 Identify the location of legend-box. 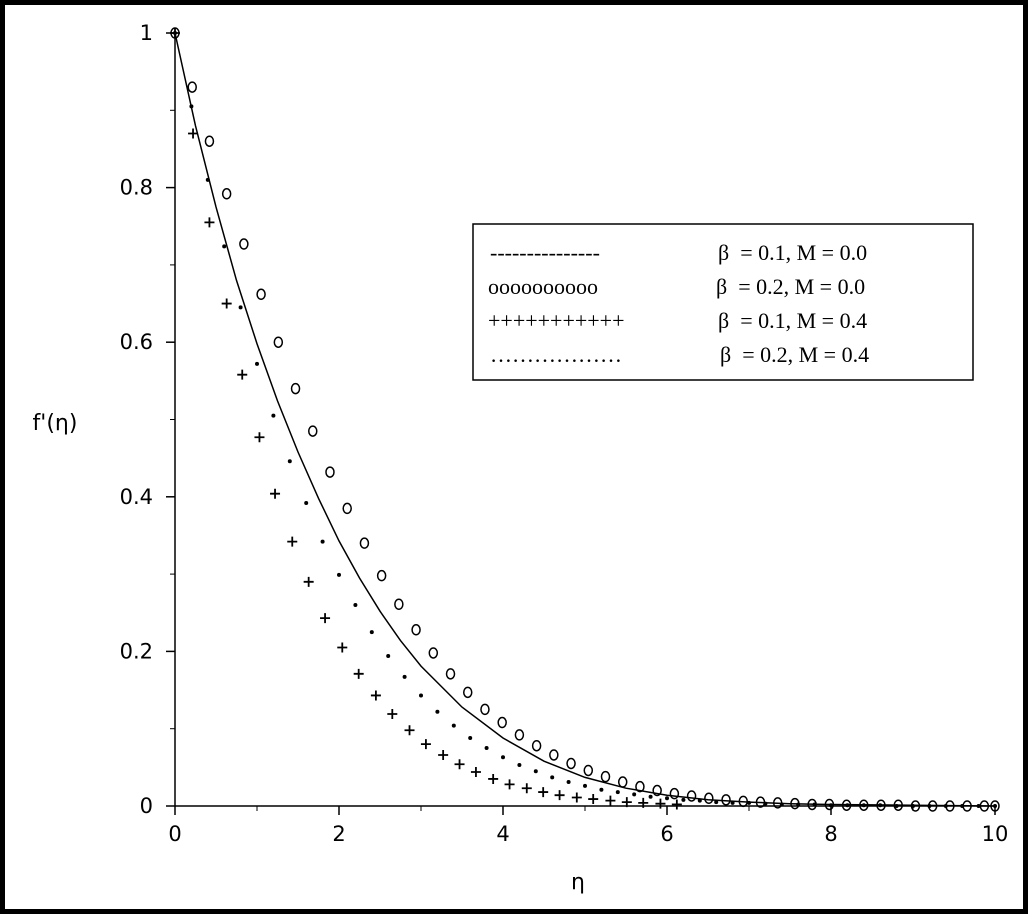
(723, 302).